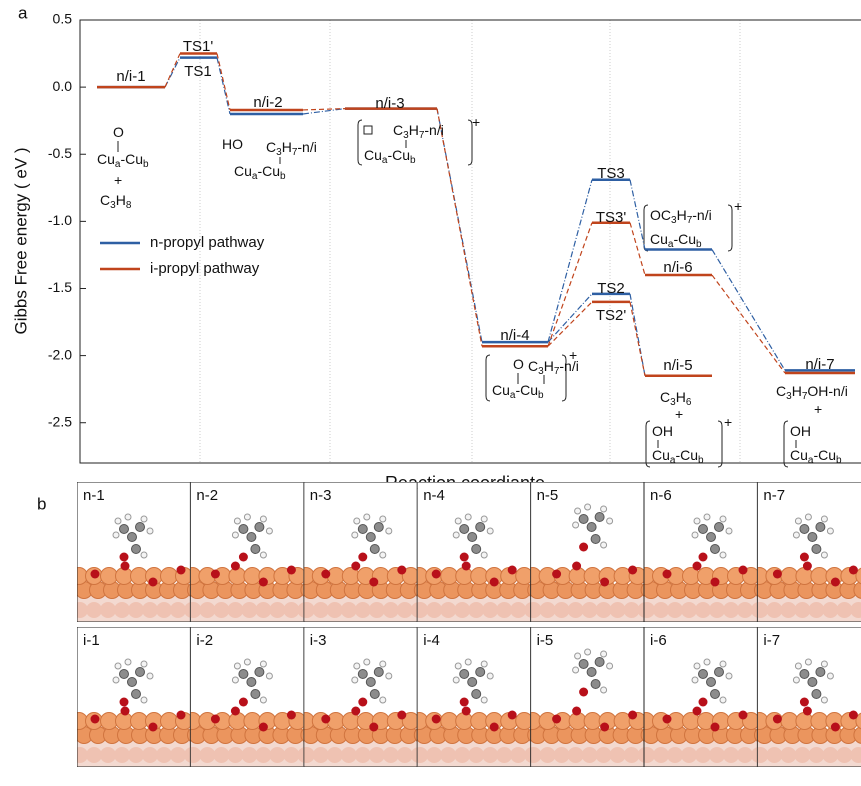 The width and height of the screenshot is (861, 786). What do you see at coordinates (368, 130) in the screenshot?
I see `vacancy` at bounding box center [368, 130].